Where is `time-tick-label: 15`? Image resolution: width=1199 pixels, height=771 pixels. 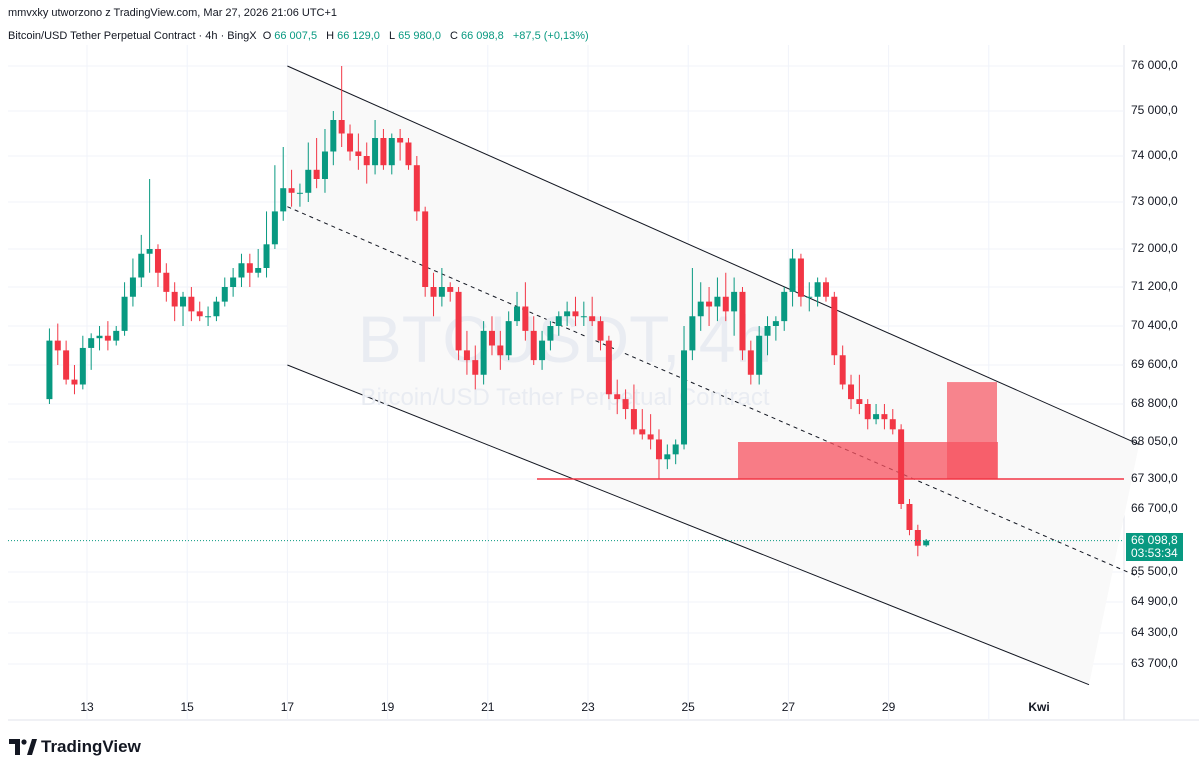 time-tick-label: 15 is located at coordinates (187, 707).